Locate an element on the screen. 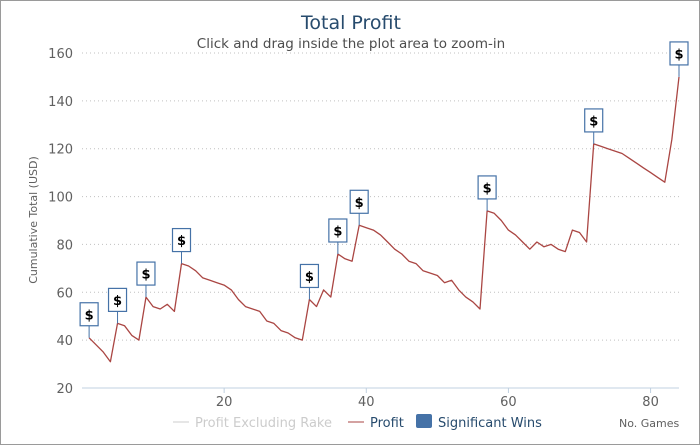 This screenshot has height=446, width=700. legend-label-profit: Profit is located at coordinates (387, 423).